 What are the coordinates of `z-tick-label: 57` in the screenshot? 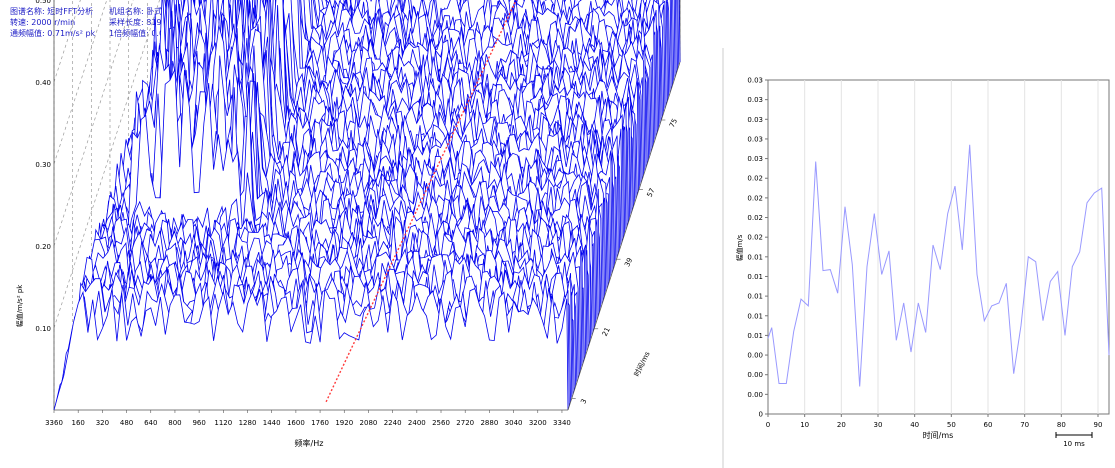 It's located at (651, 193).